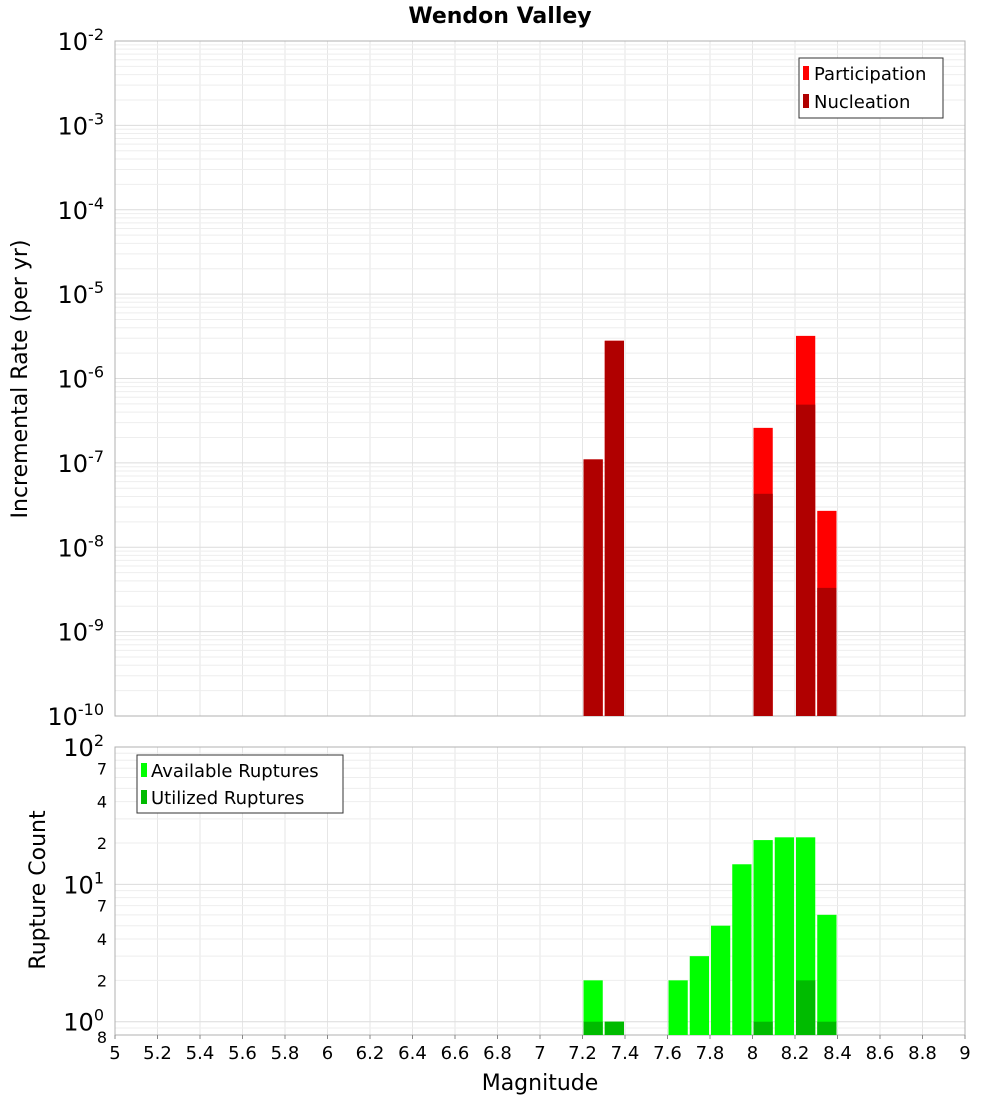 The height and width of the screenshot is (1100, 1000). I want to click on bottom-y-major-tick-label: 10⁰, so click(83, 1021).